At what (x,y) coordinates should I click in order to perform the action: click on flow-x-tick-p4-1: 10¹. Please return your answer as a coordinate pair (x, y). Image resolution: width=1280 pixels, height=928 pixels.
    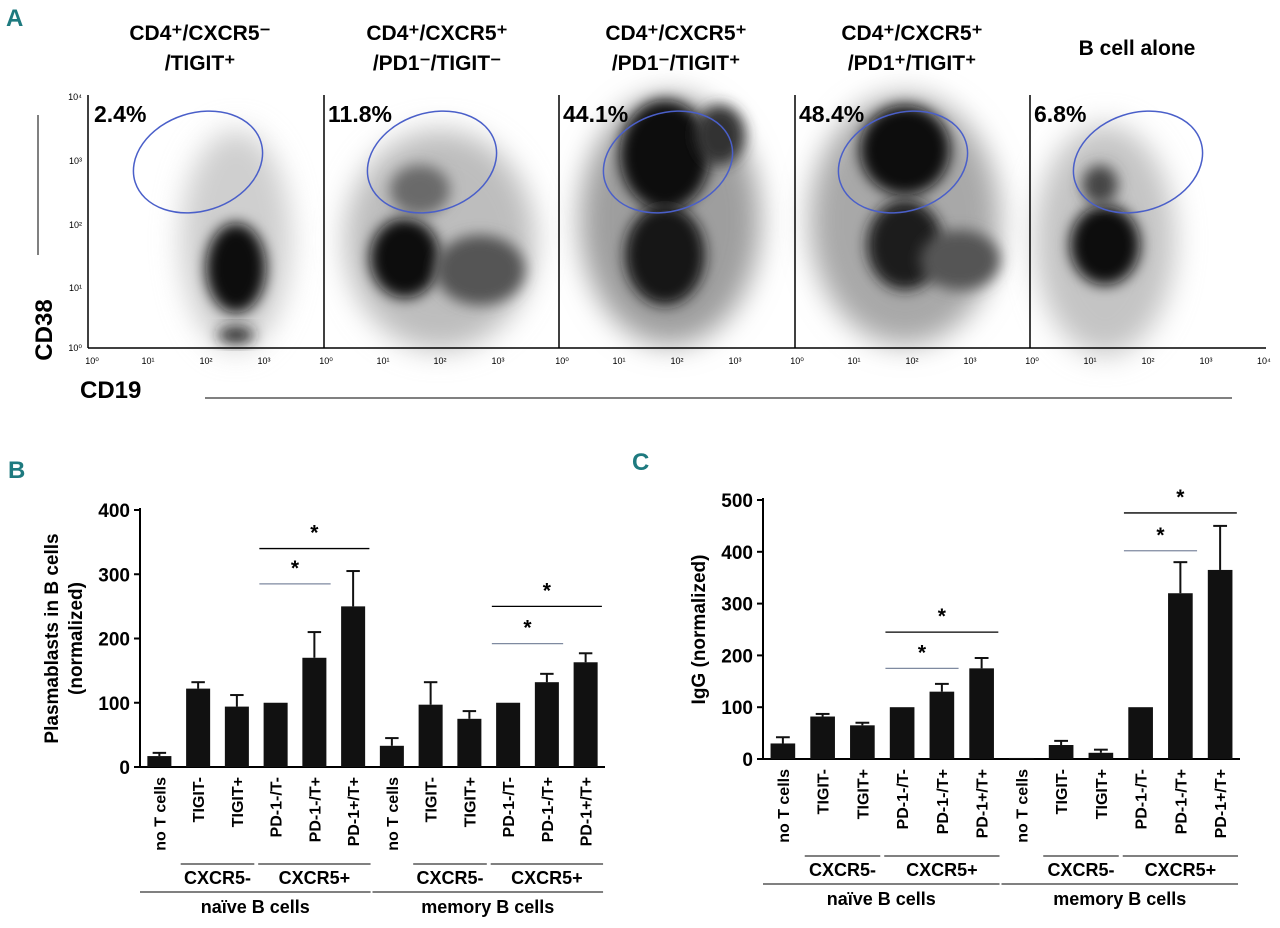
    Looking at the image, I should click on (853, 361).